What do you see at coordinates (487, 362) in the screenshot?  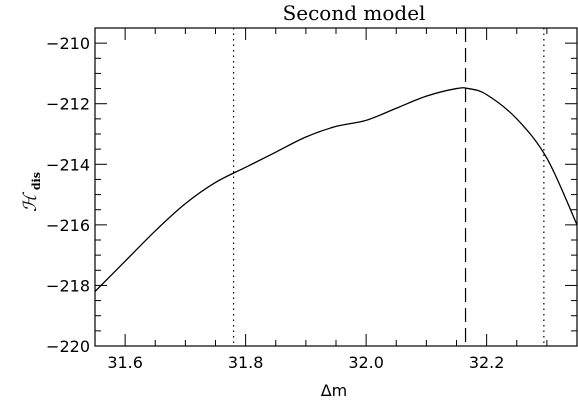 I see `x-tick-label: 32.2` at bounding box center [487, 362].